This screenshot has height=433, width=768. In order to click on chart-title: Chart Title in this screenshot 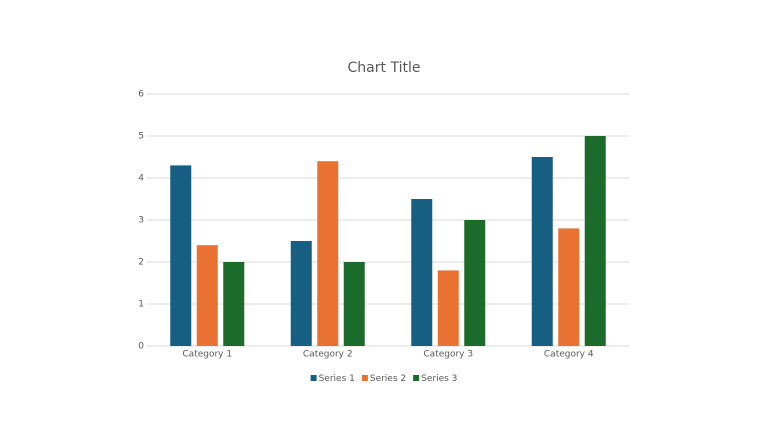, I will do `click(384, 68)`.